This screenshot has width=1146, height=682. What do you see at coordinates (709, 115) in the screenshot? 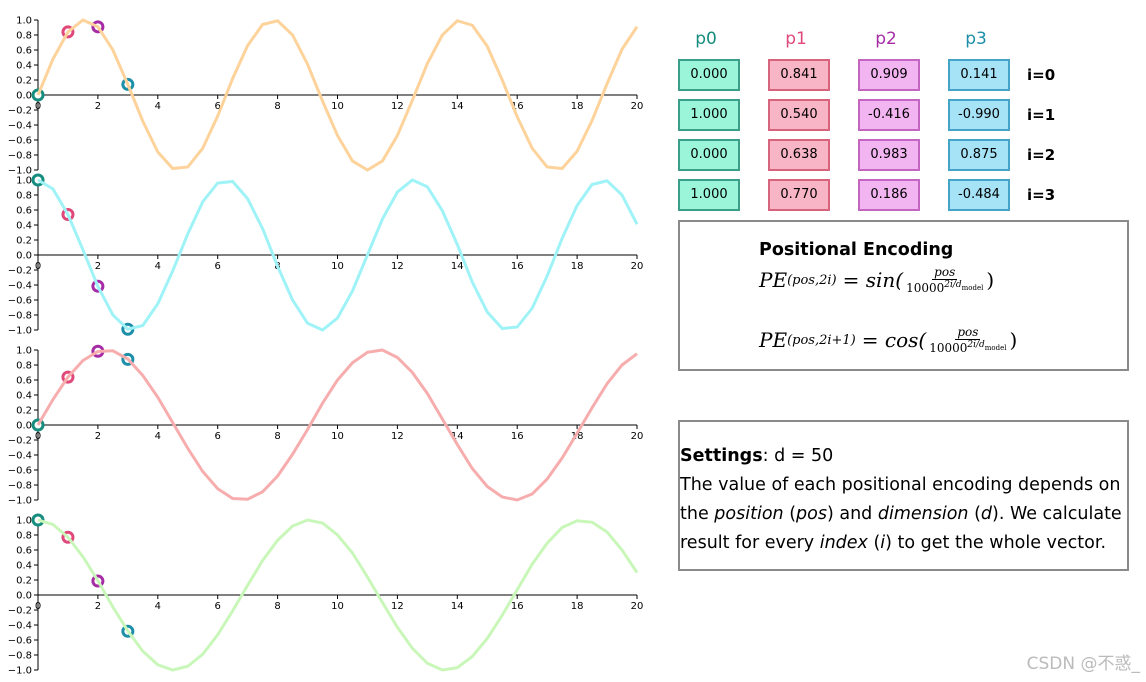
I see `value-cell: 1.000` at bounding box center [709, 115].